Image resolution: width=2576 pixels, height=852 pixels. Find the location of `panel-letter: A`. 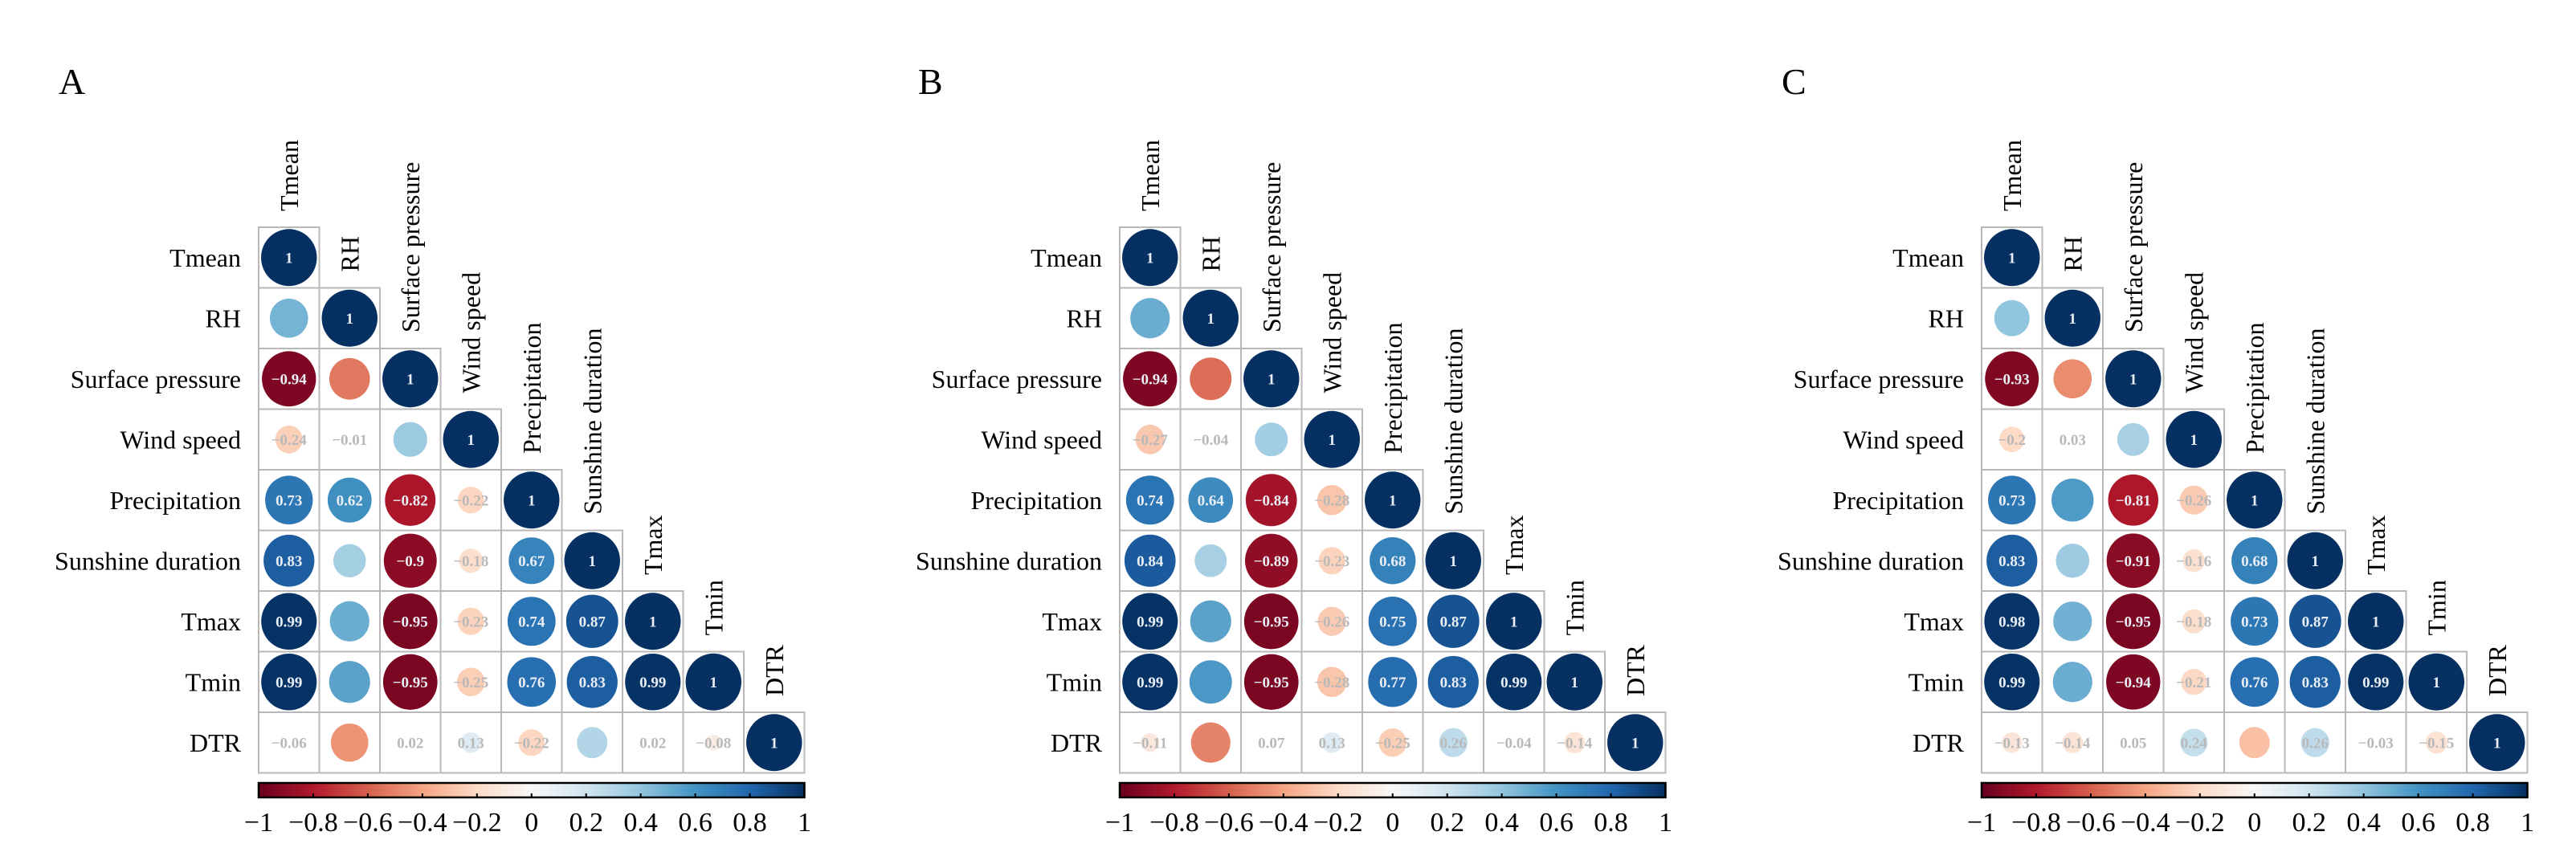

panel-letter: A is located at coordinates (72, 81).